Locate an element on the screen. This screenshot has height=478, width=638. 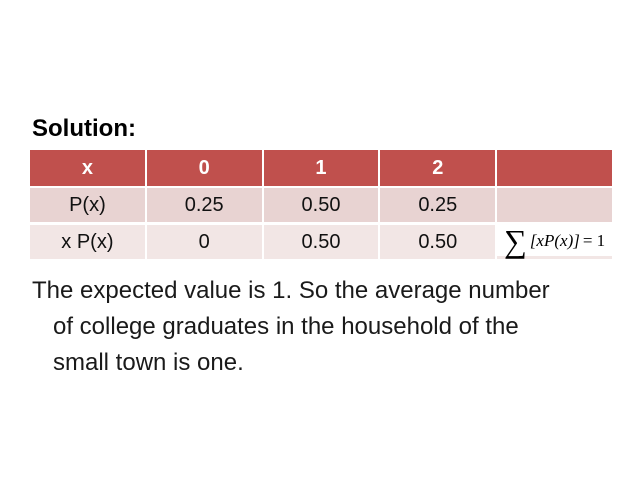
cell-formula: ∑ [xP(x)] = 1 is located at coordinates (554, 242).